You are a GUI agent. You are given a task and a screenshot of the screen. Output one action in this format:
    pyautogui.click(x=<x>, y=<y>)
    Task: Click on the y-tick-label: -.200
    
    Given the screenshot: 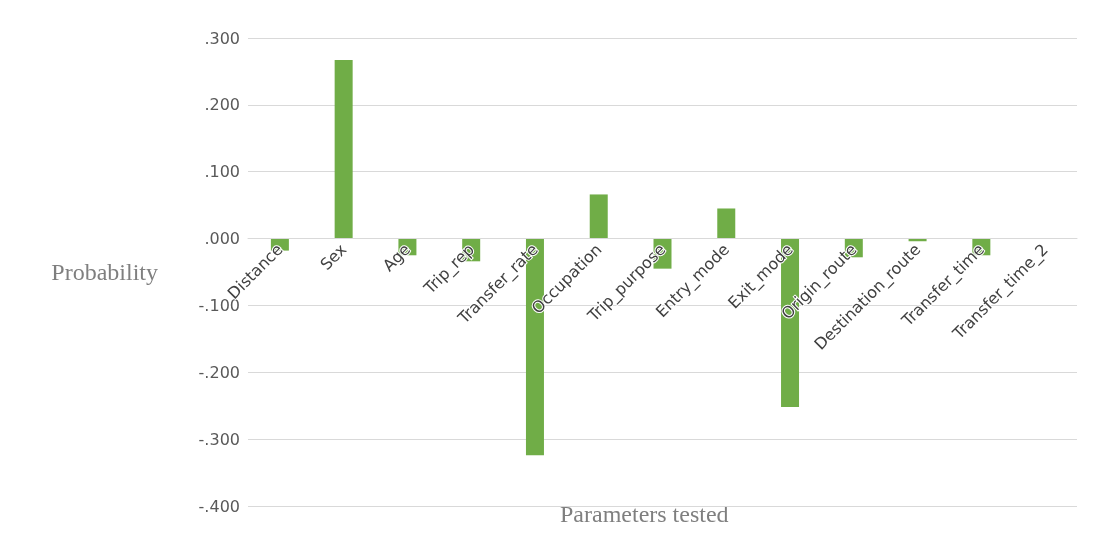 What is the action you would take?
    pyautogui.click(x=219, y=372)
    